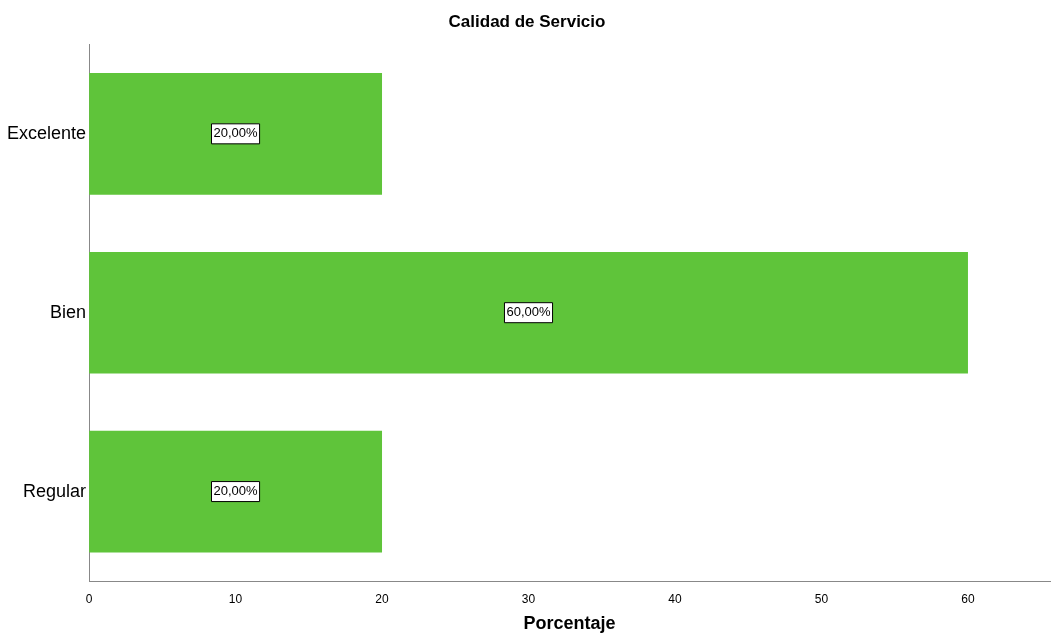 Image resolution: width=1052 pixels, height=639 pixels. I want to click on x-tick-label: 40, so click(675, 598).